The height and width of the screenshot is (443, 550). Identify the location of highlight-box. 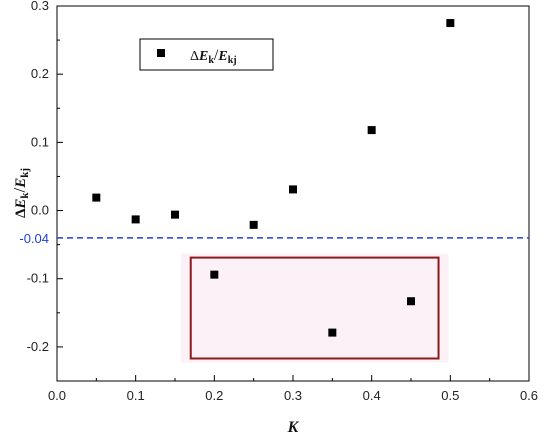
(314, 308).